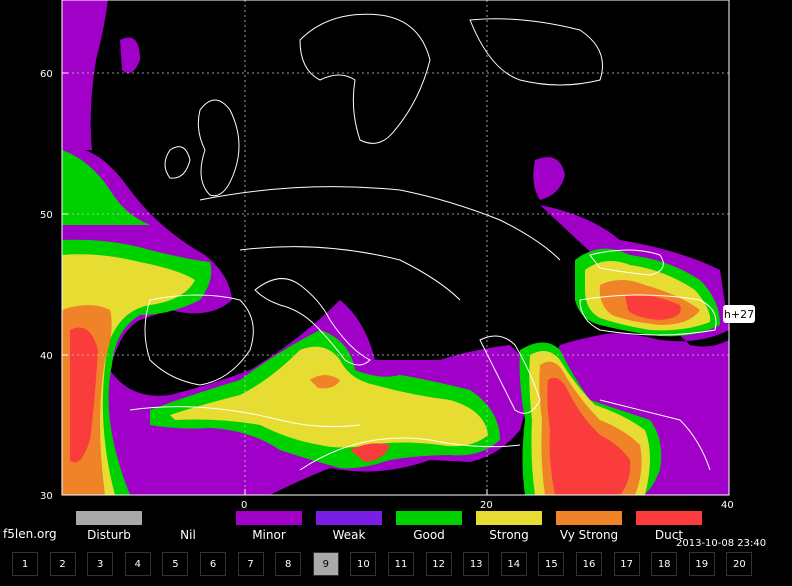  I want to click on frame-selector: 1 2 3 4 5 6 7 8 9 10 11 12 13 14 15 16 17 18 19 20, so click(396, 565).